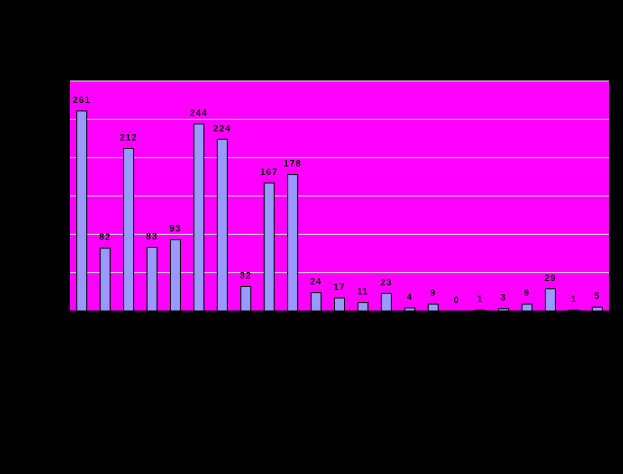 This screenshot has height=474, width=623. I want to click on data-label: 212, so click(129, 137).